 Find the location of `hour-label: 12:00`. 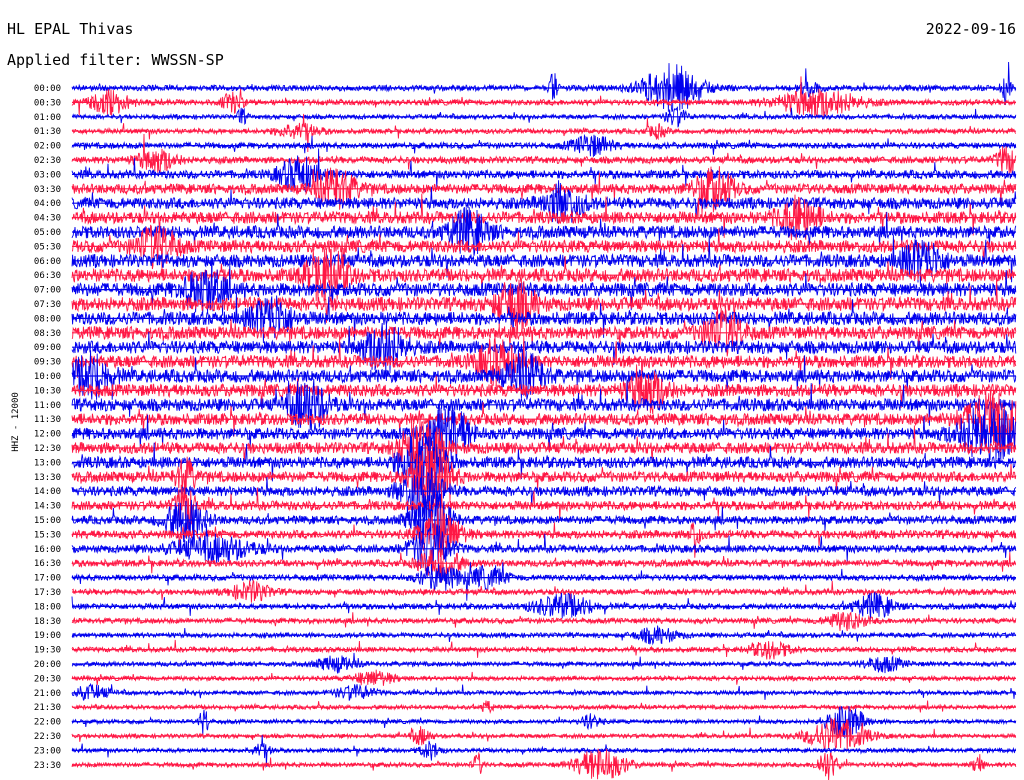

hour-label: 12:00 is located at coordinates (47, 435).